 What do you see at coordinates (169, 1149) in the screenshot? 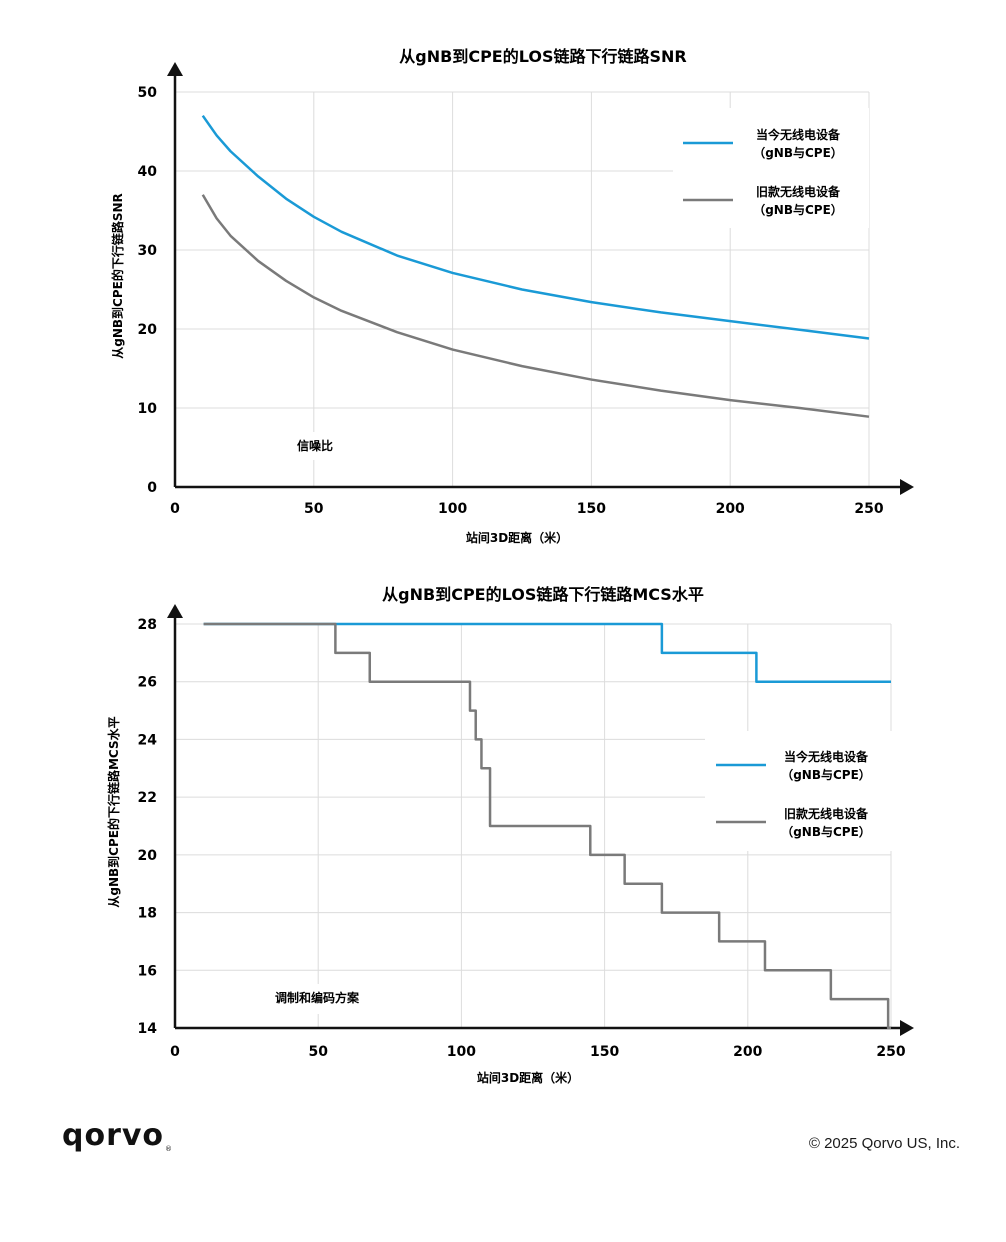
I see `logo-registered-mark: ®` at bounding box center [169, 1149].